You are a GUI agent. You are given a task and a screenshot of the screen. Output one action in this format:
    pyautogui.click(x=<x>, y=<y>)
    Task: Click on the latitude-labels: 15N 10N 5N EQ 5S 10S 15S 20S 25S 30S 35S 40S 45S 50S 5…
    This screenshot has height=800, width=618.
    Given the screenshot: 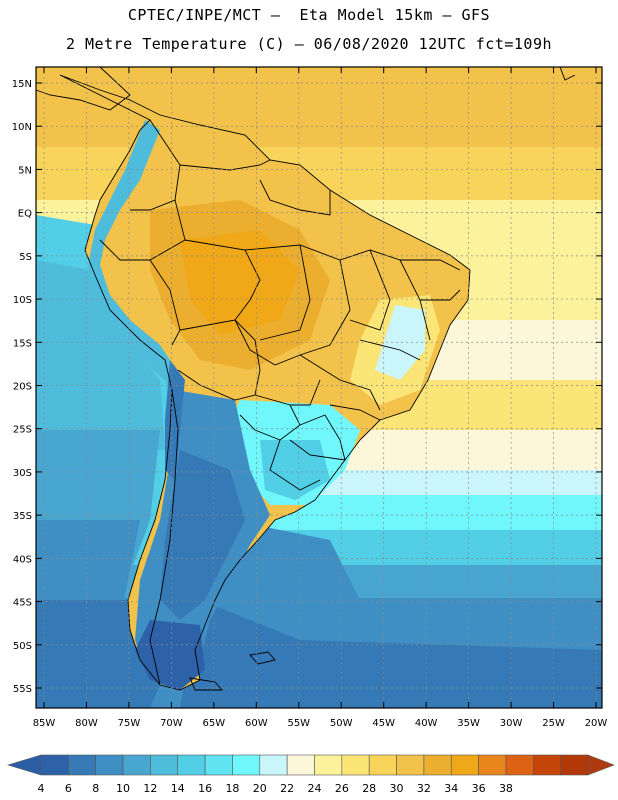 What is the action you would take?
    pyautogui.click(x=22, y=387)
    